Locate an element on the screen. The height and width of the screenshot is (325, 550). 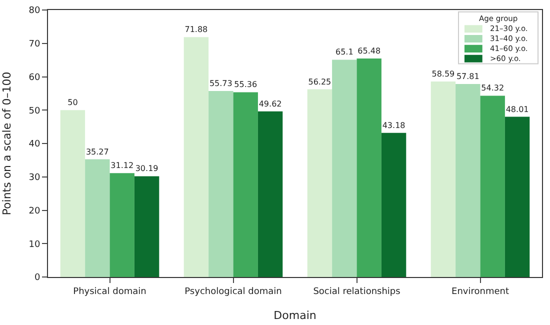
y-tick-label: 80 is located at coordinates (34, 11).